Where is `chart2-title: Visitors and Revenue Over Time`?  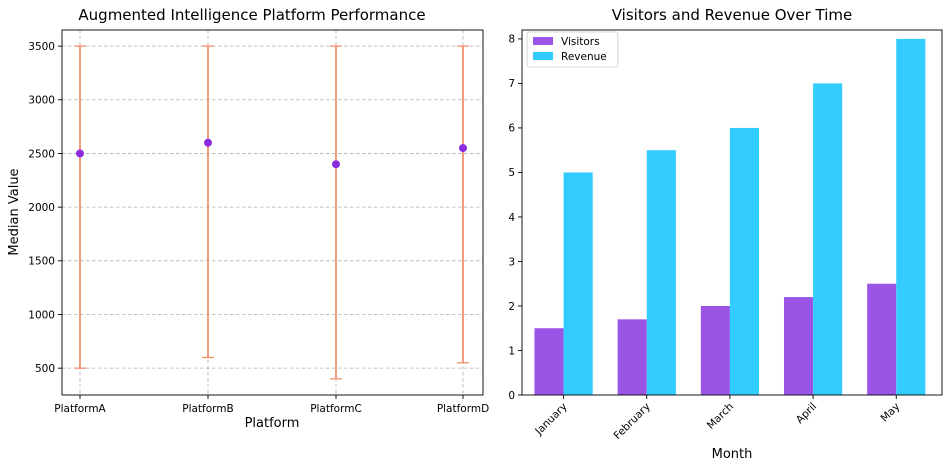
chart2-title: Visitors and Revenue Over Time is located at coordinates (732, 15).